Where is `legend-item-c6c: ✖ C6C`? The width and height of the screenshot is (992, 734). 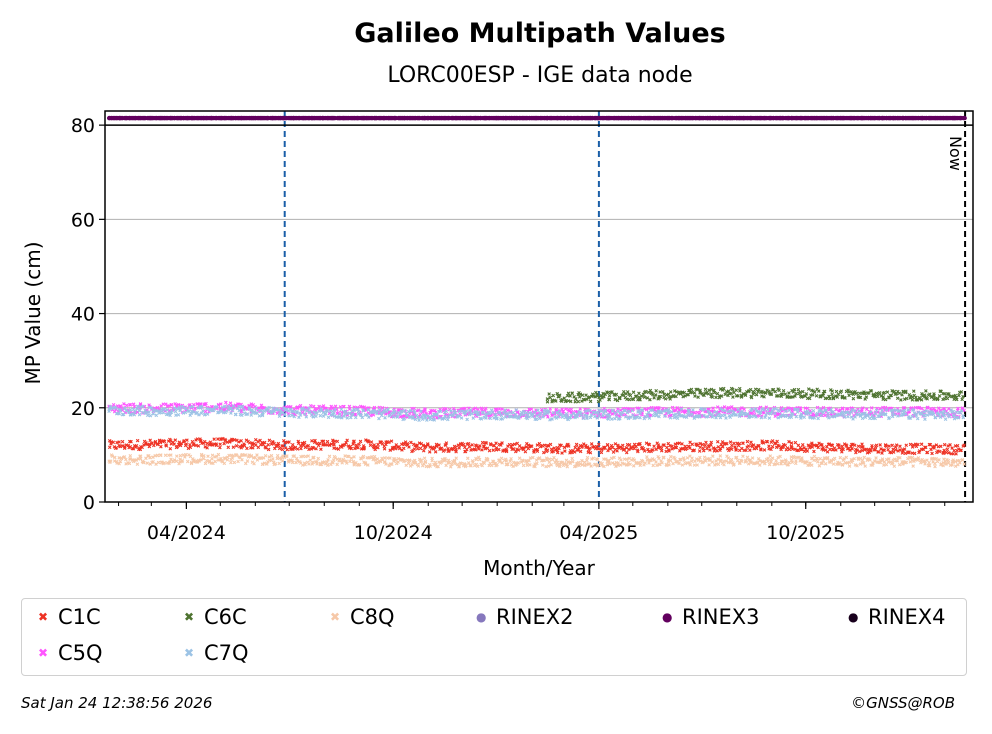 legend-item-c6c: ✖ C6C is located at coordinates (215, 617).